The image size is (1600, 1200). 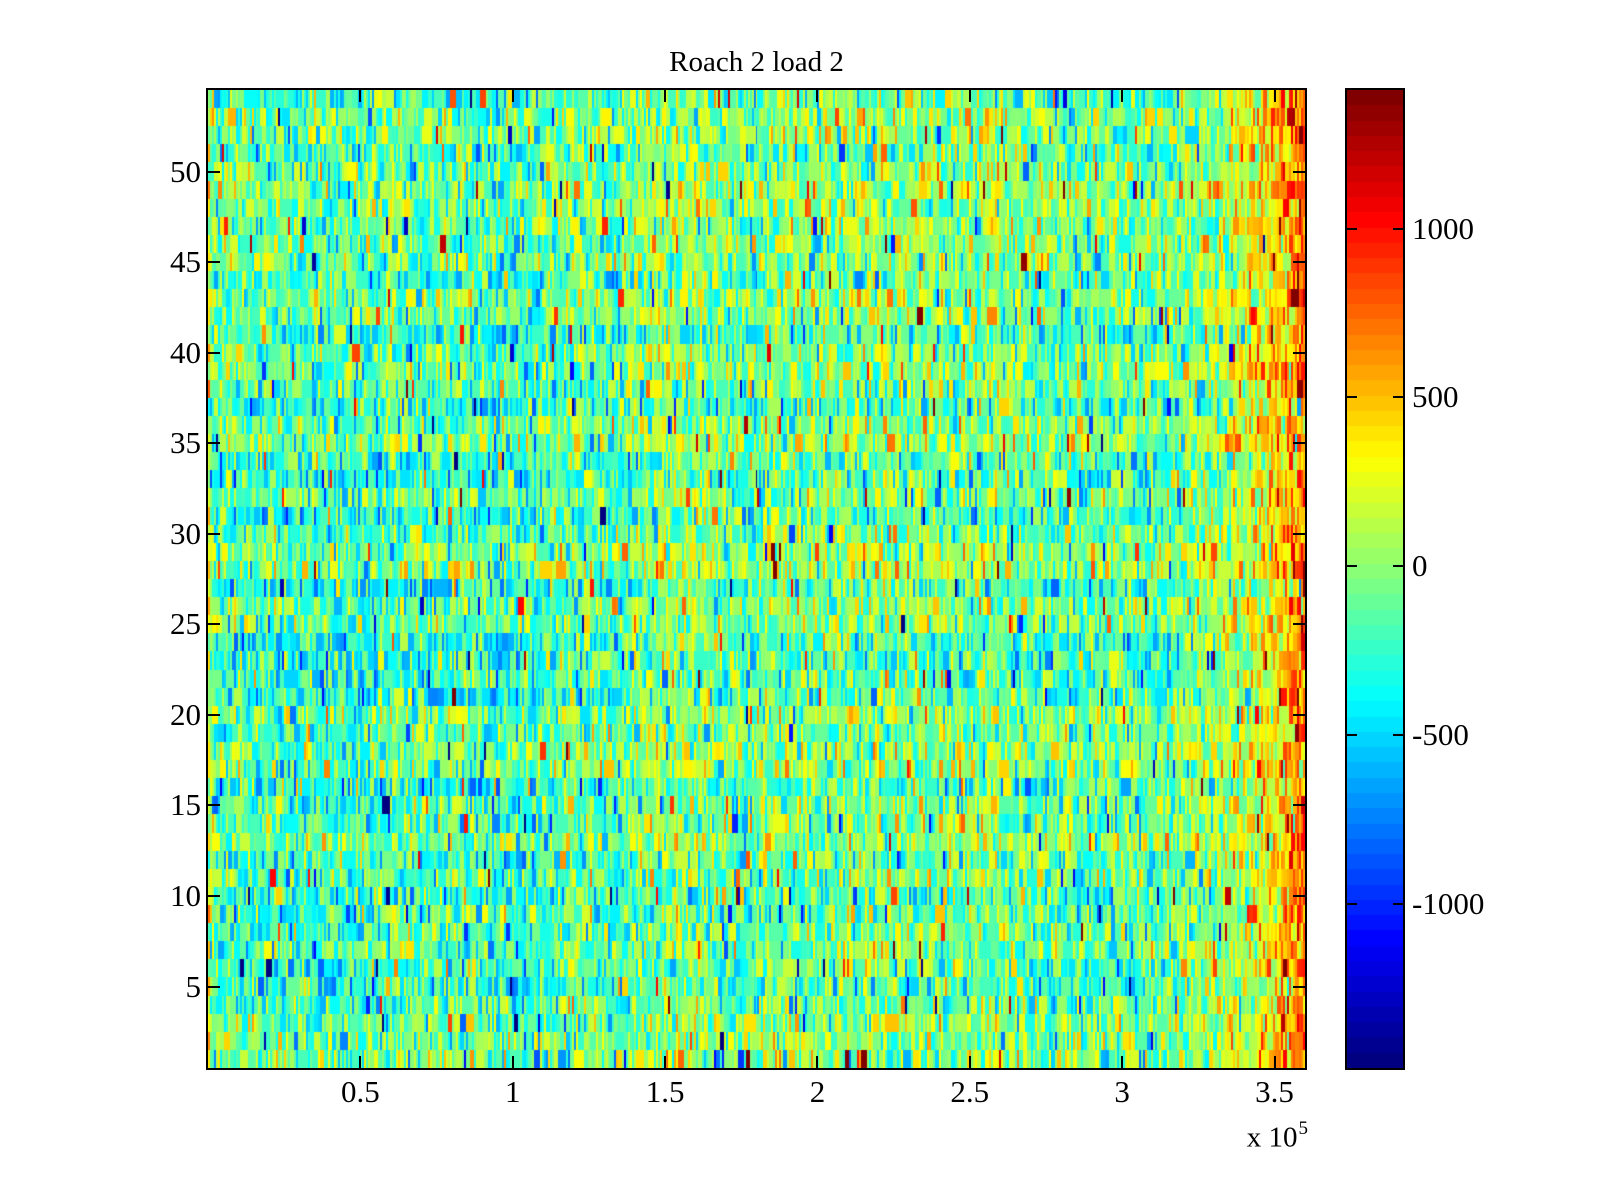 What do you see at coordinates (665, 1091) in the screenshot?
I see `x-tick-label: 1.5` at bounding box center [665, 1091].